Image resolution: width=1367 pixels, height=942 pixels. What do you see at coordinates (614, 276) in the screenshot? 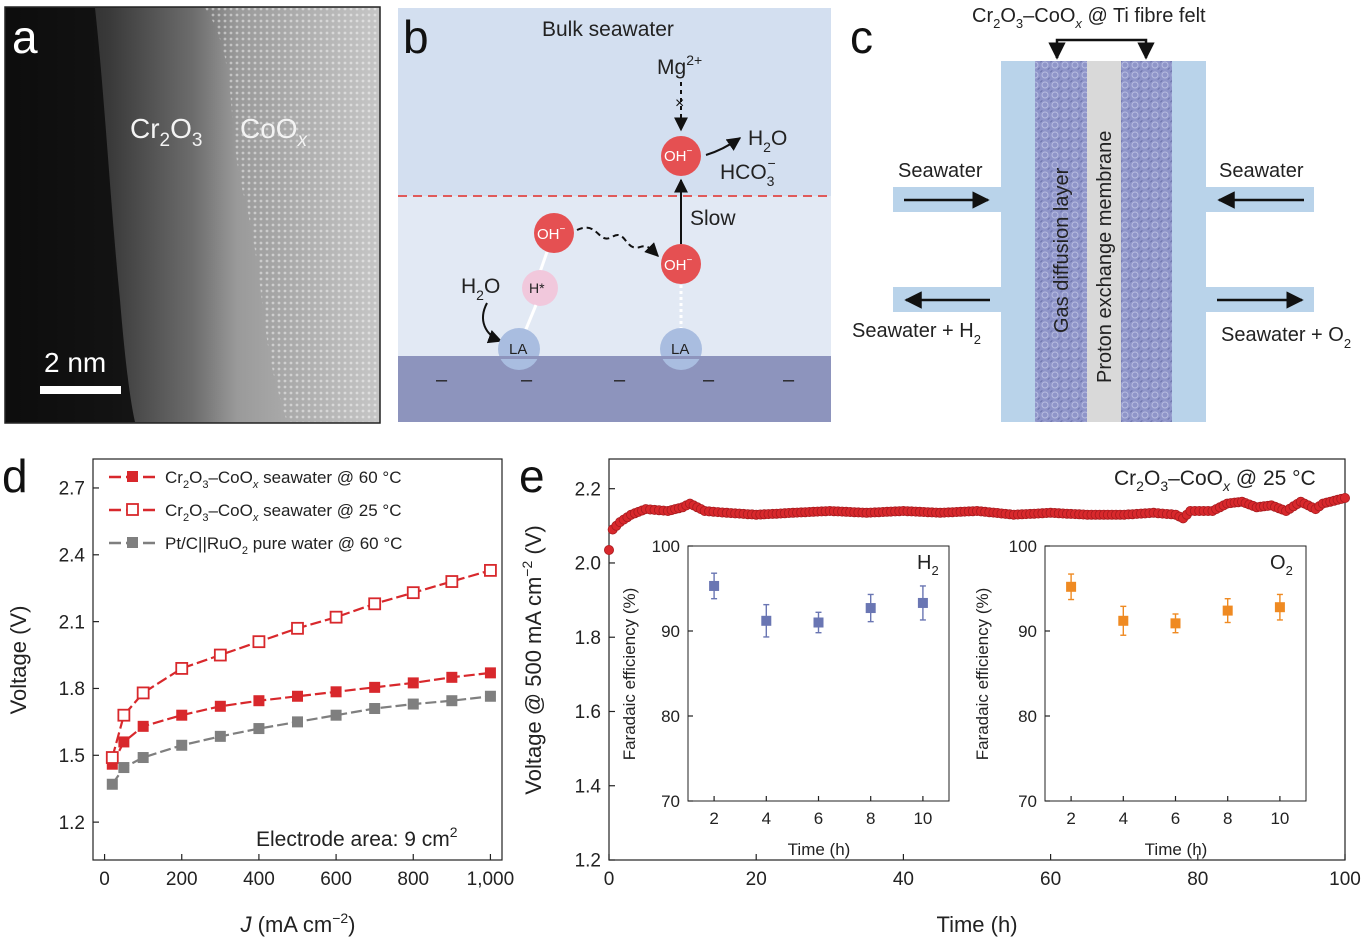
I see `interface-region` at bounding box center [614, 276].